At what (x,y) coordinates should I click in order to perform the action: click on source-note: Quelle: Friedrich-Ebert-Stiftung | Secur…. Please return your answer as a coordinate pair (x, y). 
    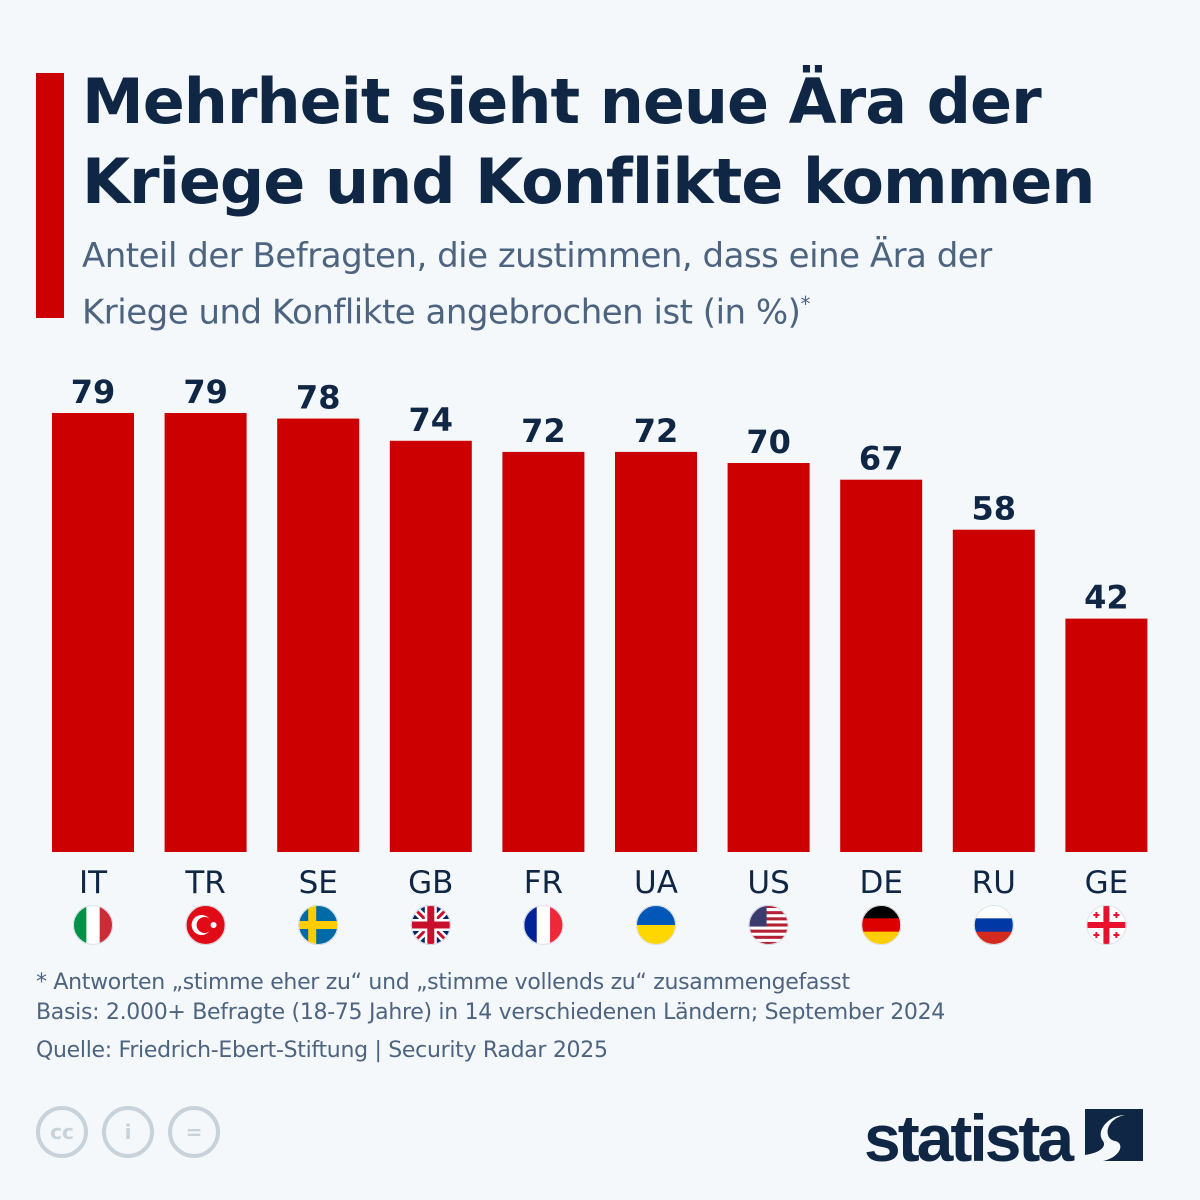
    Looking at the image, I should click on (322, 1050).